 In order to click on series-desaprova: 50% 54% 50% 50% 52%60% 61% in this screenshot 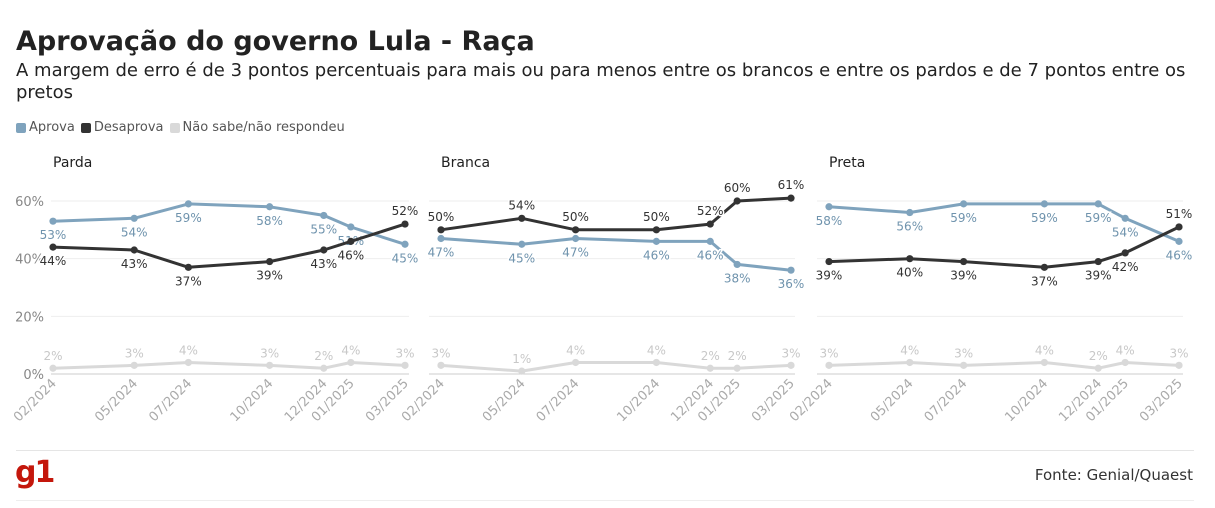, I will do `click(616, 205)`.